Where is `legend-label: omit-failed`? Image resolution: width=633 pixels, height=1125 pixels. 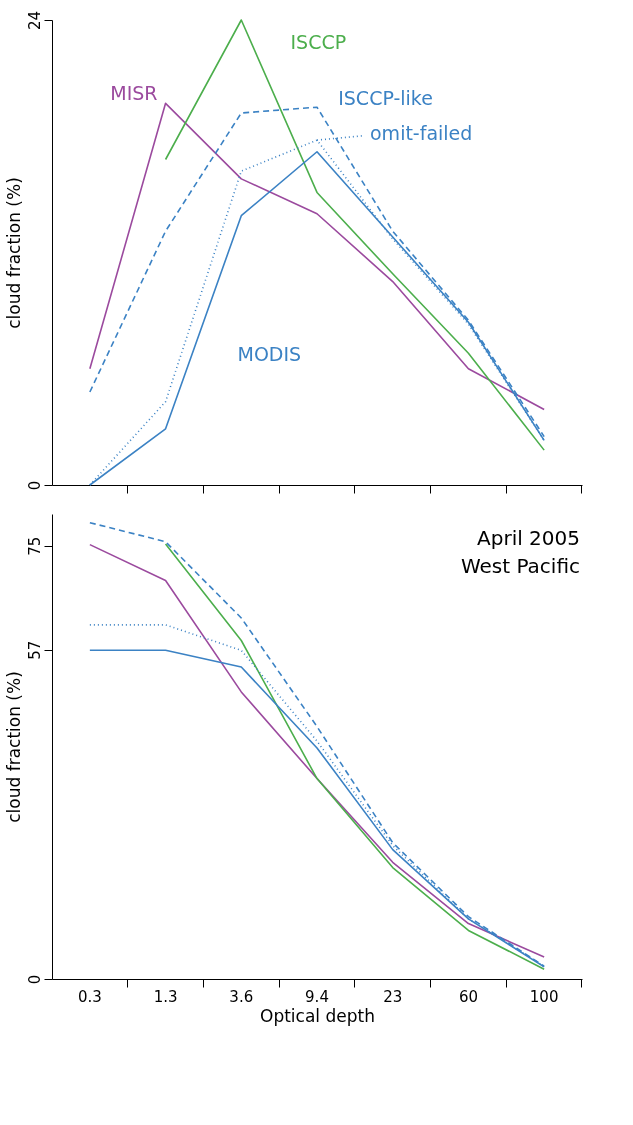
legend-label: omit-failed is located at coordinates (421, 132).